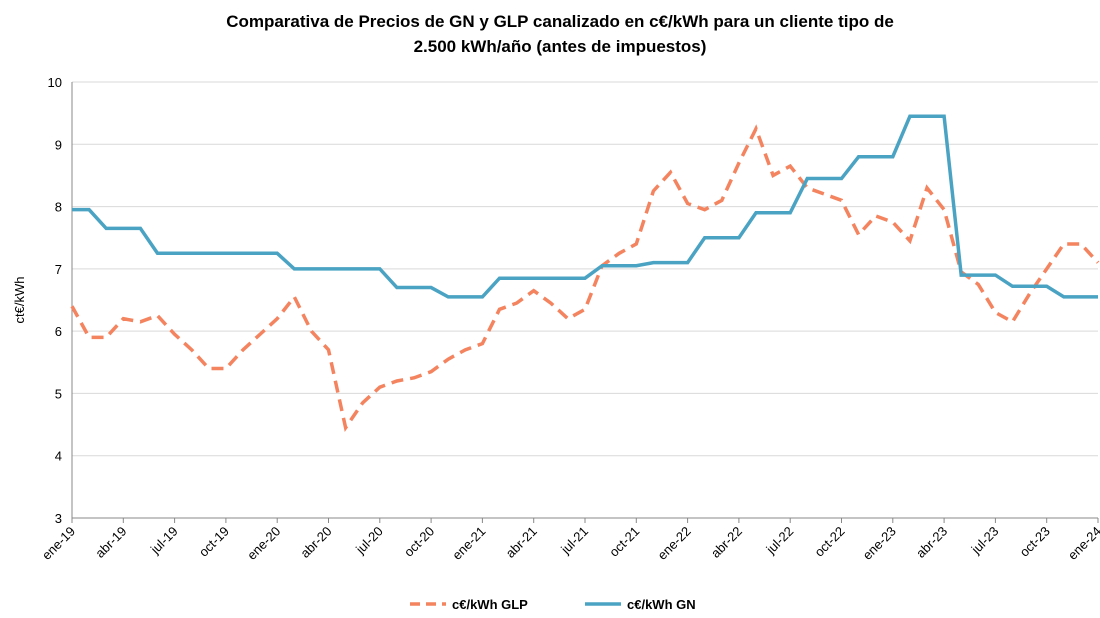  Describe the element at coordinates (521, 542) in the screenshot. I see `x-tick-label: abr-21` at that location.